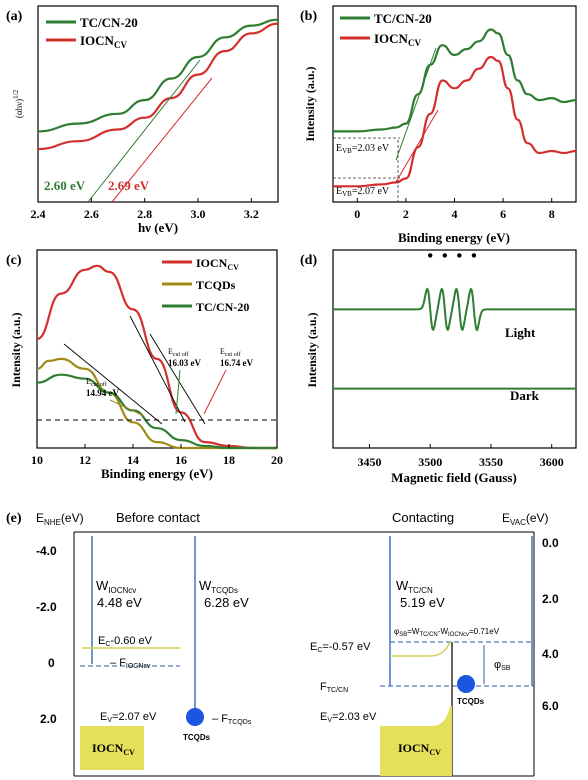 Image resolution: width=588 pixels, height=780 pixels. Describe the element at coordinates (357, 214) in the screenshot. I see `xtick-label: 0` at that location.